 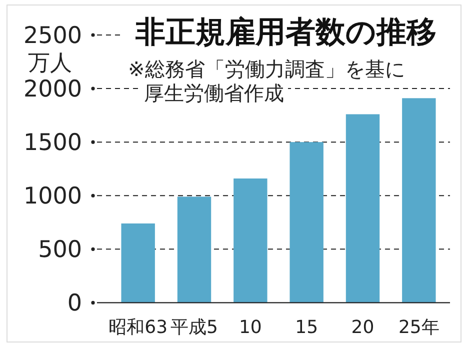 I want to click on y-tick-label: 500, so click(x=60, y=250).